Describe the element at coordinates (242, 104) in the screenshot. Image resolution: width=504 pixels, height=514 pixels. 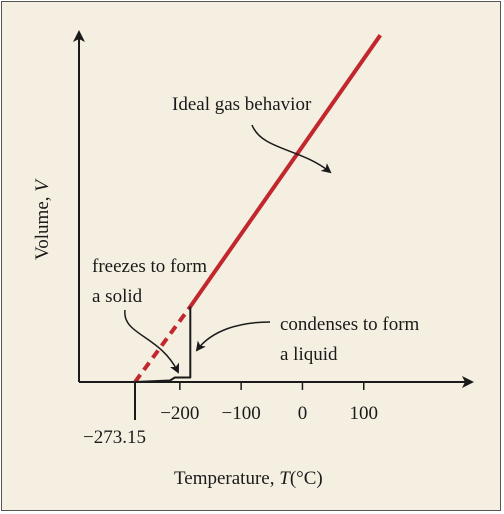
I see `annotation-ideal-gas: Ideal gas behavior` at that location.